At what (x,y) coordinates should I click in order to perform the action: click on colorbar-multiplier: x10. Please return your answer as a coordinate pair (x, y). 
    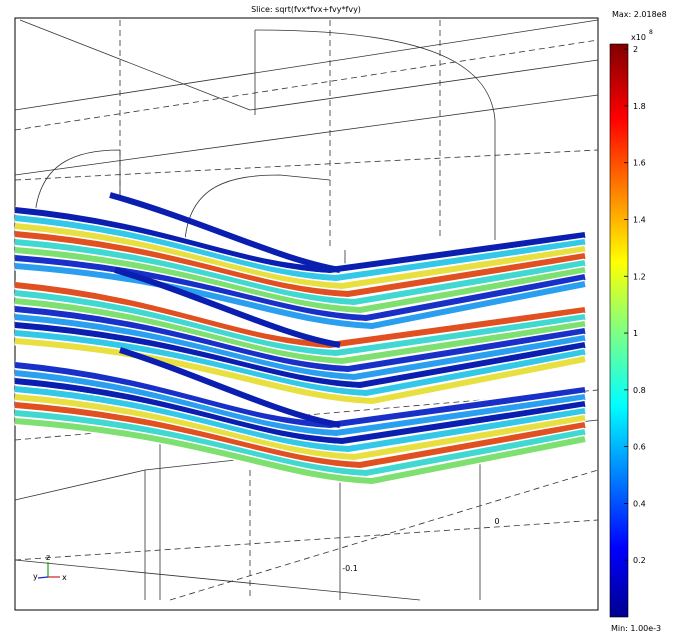
    Looking at the image, I should click on (638, 37).